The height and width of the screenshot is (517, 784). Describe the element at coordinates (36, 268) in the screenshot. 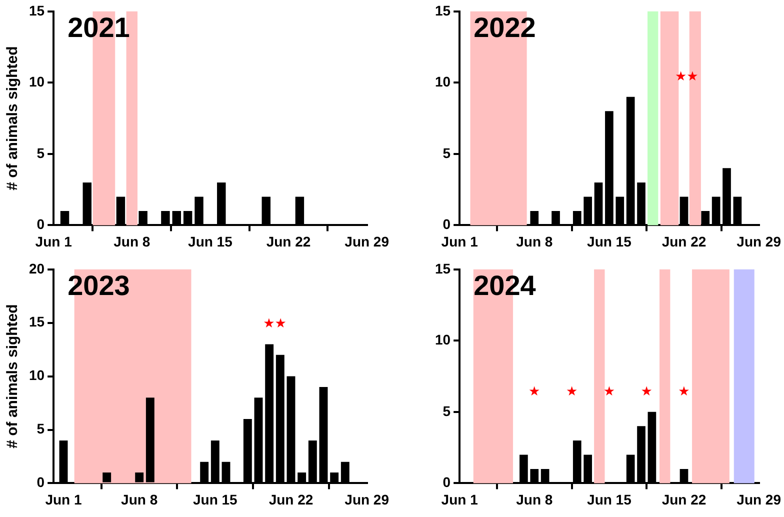

I see `y-tick-label: 20` at that location.